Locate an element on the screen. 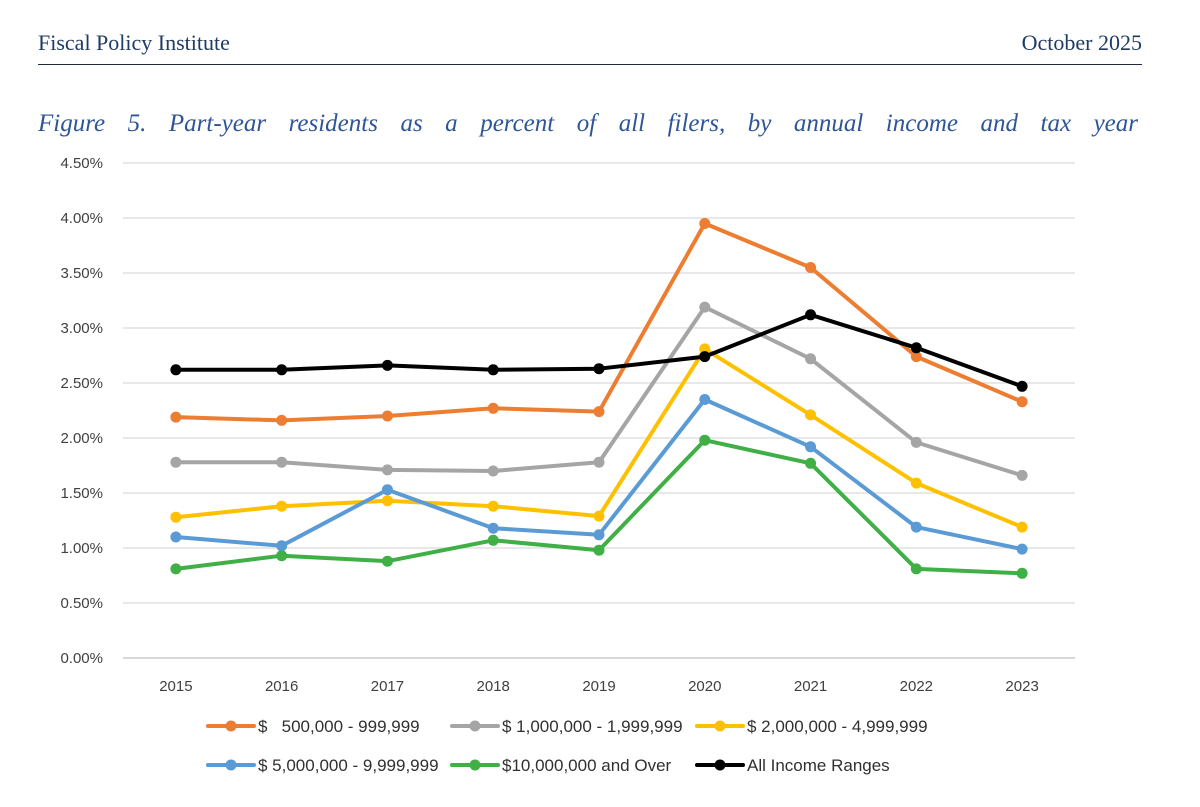 This screenshot has width=1200, height=807. y-tick-label: 0.50% is located at coordinates (81, 603).